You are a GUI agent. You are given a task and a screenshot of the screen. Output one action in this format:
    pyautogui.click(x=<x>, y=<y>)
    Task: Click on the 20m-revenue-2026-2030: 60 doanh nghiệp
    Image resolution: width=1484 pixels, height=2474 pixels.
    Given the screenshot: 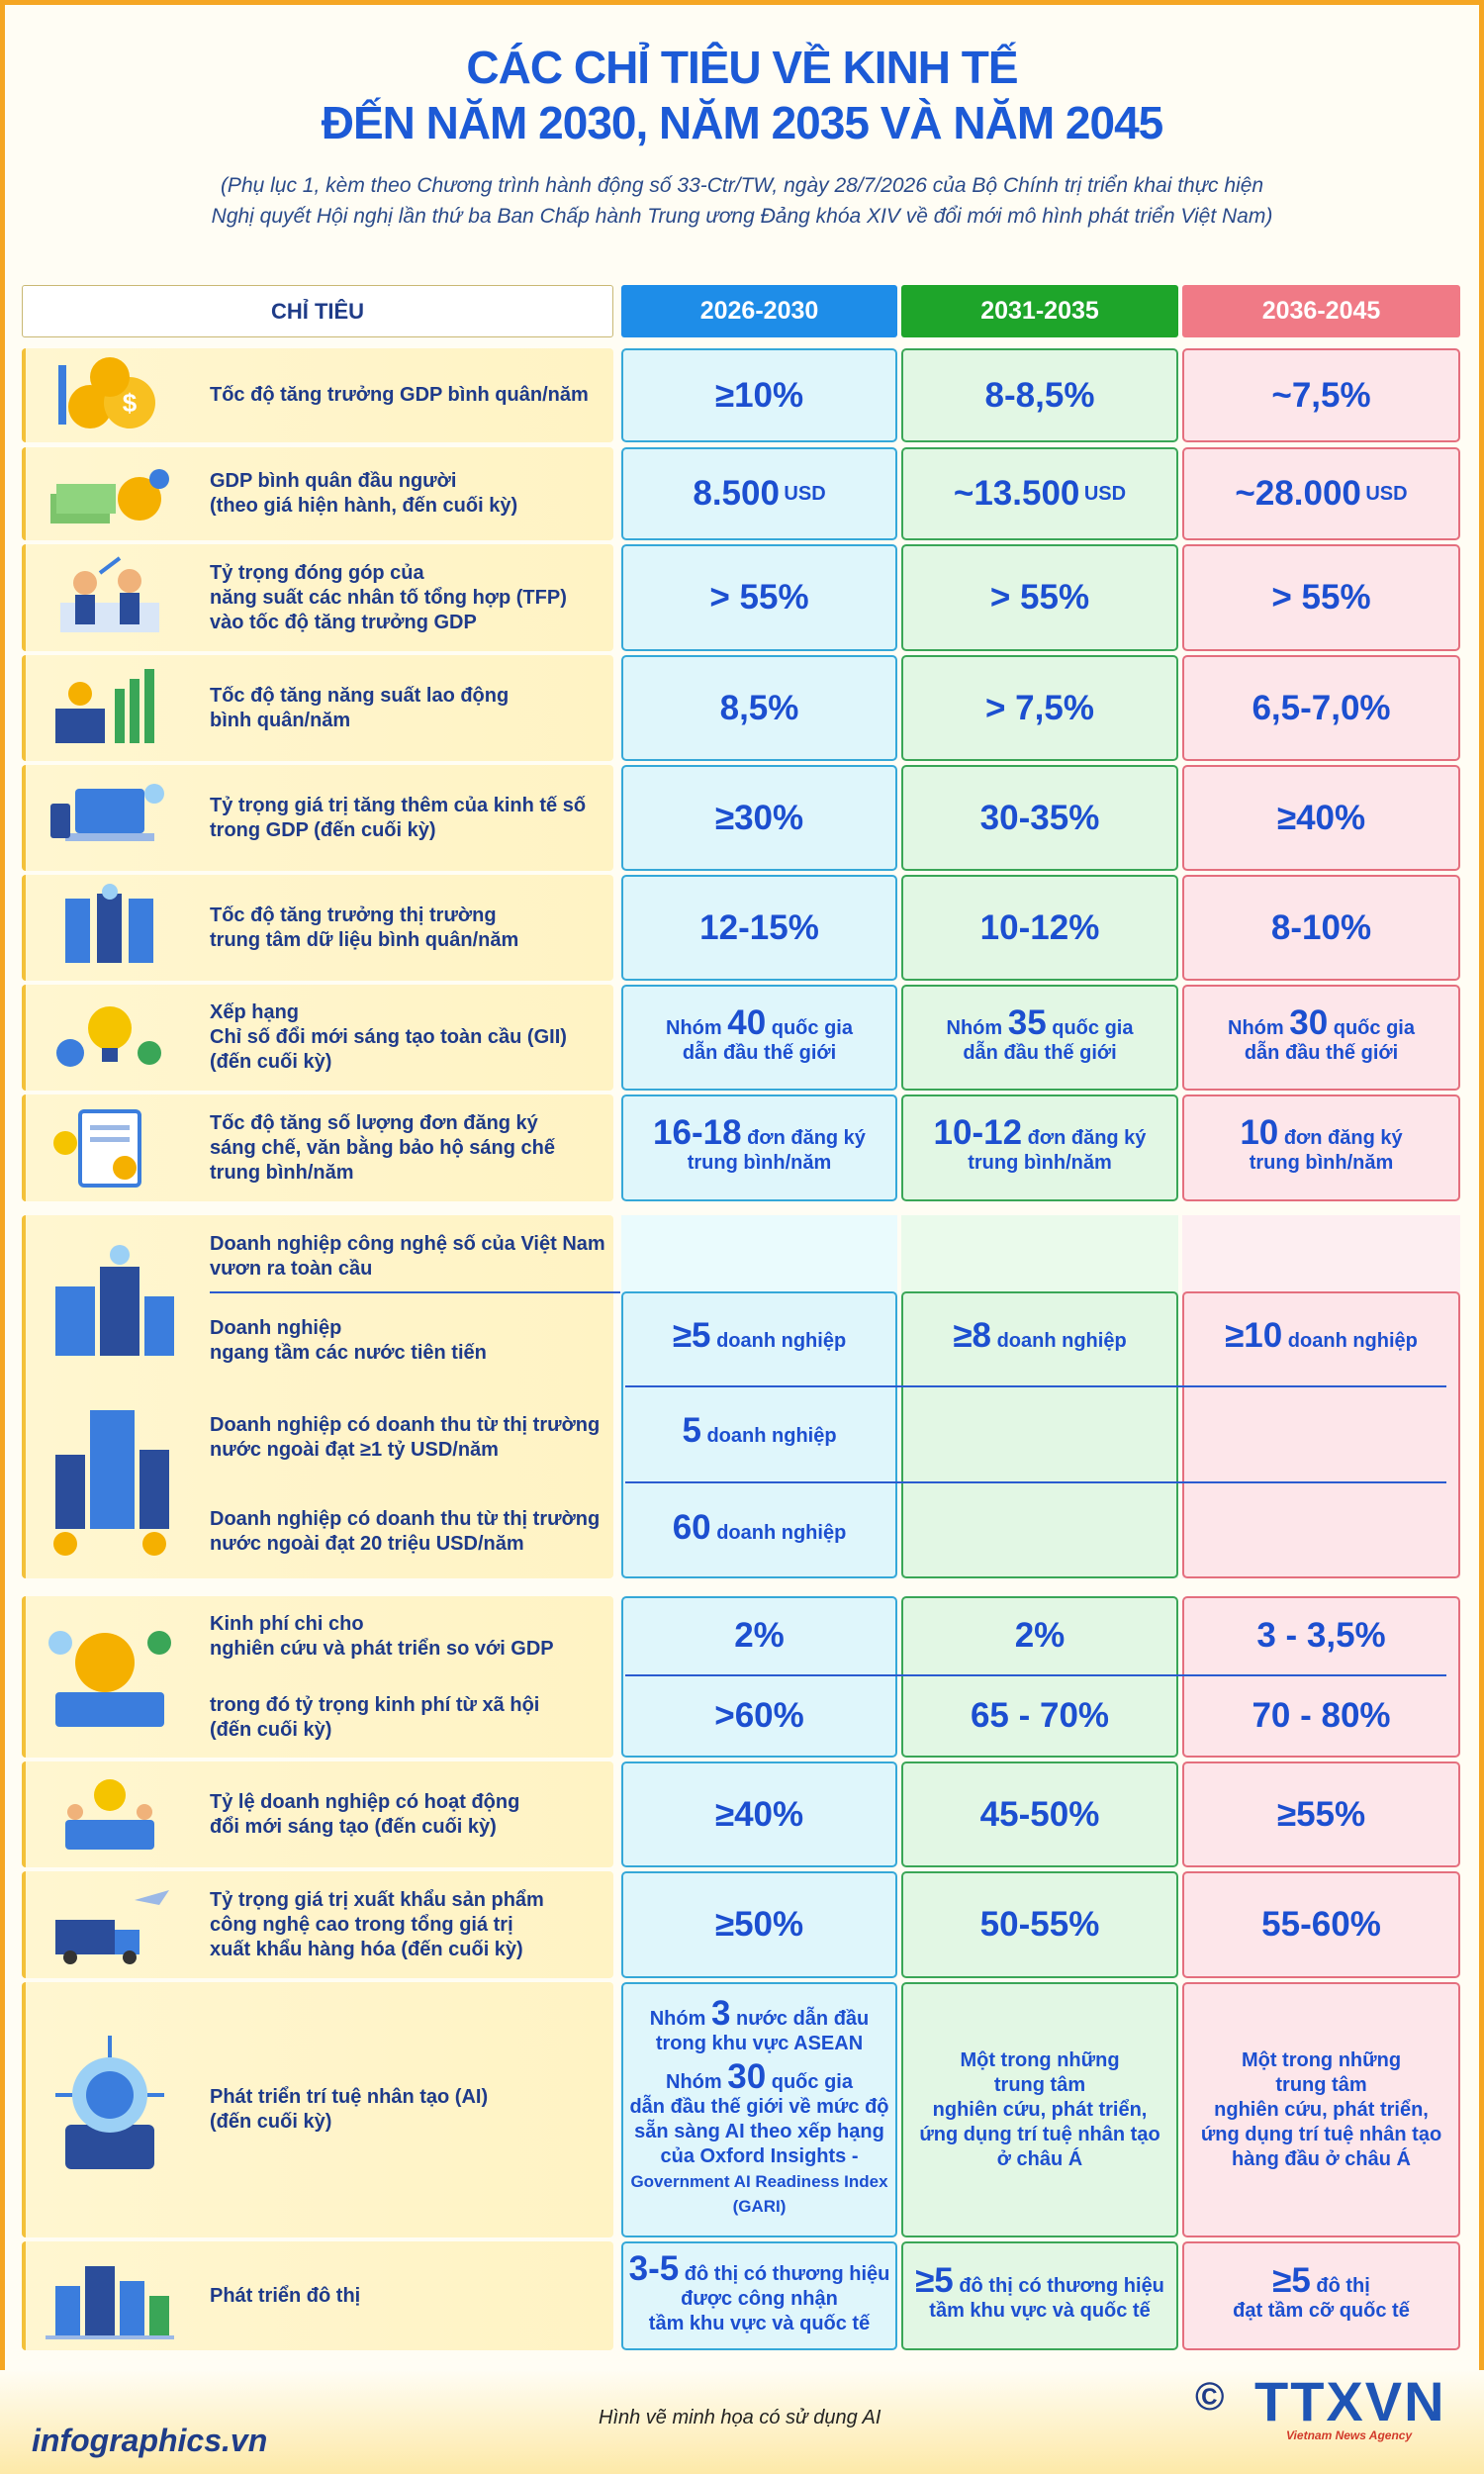 What is the action you would take?
    pyautogui.click(x=759, y=1530)
    